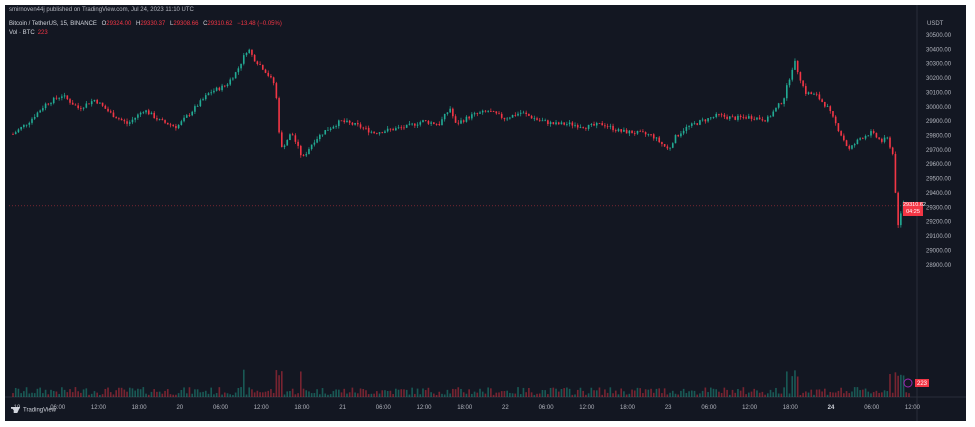 The width and height of the screenshot is (975, 427). Describe the element at coordinates (939, 108) in the screenshot. I see `y-tick-label: 30000.00` at that location.